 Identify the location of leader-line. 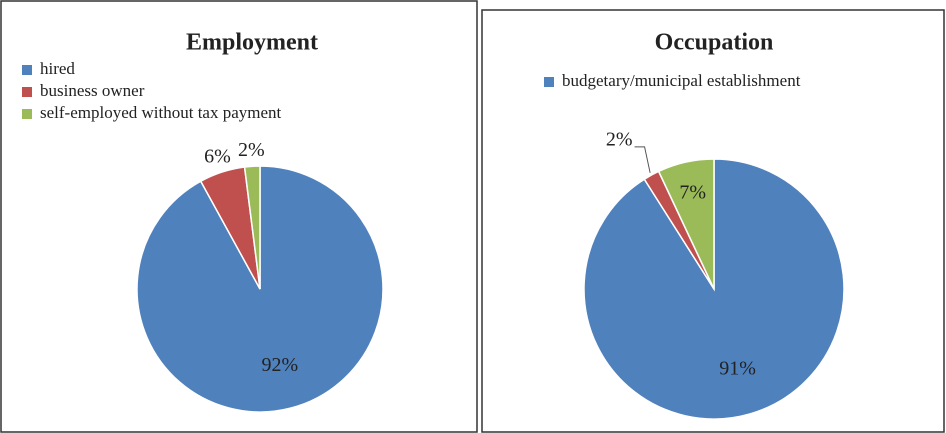
(642, 159).